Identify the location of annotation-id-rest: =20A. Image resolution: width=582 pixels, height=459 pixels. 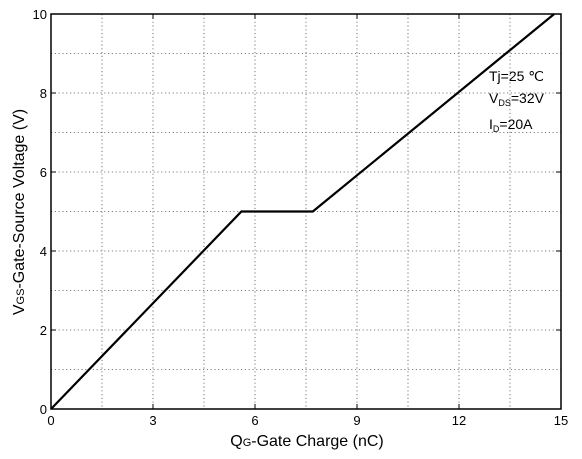
(516, 124).